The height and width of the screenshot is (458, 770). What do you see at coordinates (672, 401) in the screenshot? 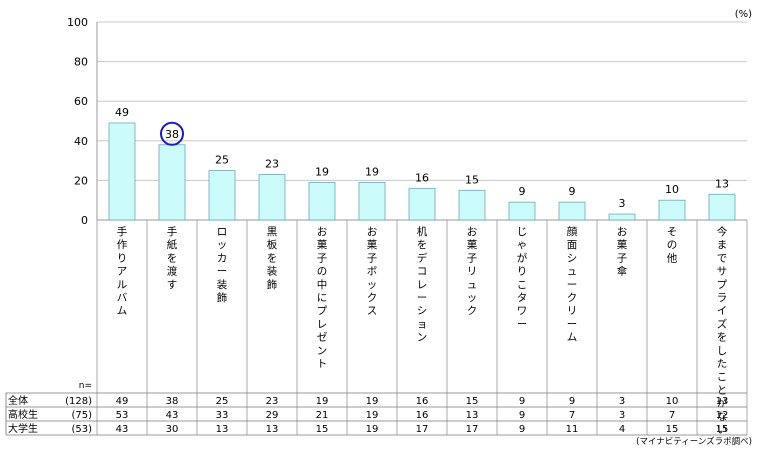
I see `table-cell: 10` at bounding box center [672, 401].